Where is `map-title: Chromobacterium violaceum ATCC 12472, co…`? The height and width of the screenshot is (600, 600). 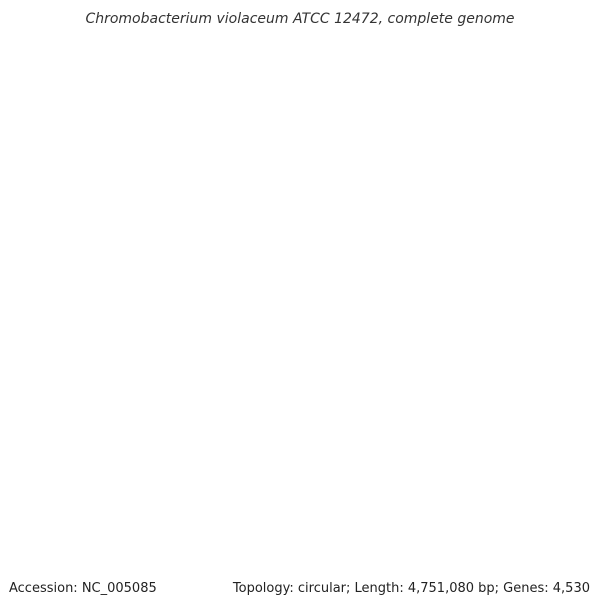 map-title: Chromobacterium violaceum ATCC 12472, co… is located at coordinates (299, 19).